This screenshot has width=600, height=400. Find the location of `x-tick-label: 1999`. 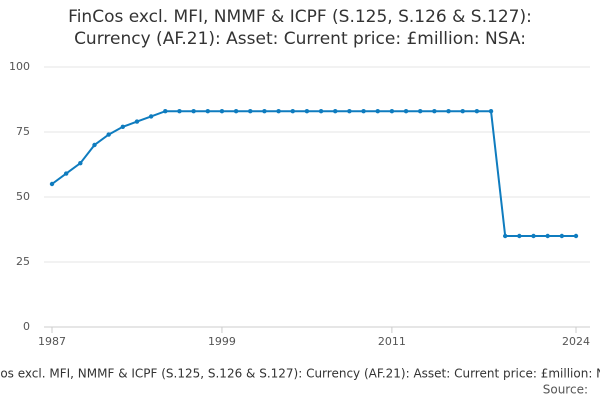

x-tick-label: 1999 is located at coordinates (222, 341).